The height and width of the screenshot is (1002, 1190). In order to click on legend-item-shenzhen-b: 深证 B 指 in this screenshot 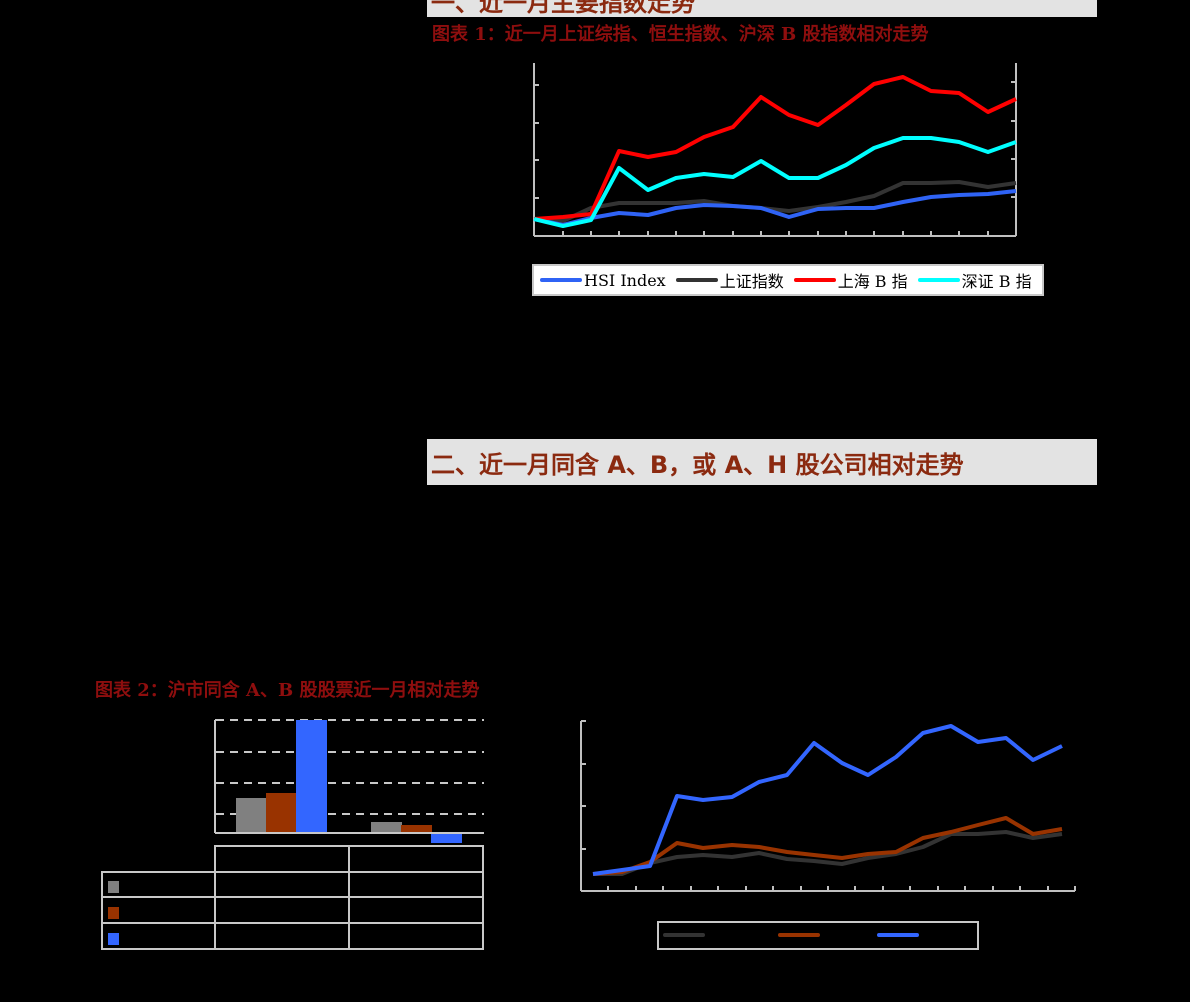, I will do `click(974, 280)`.